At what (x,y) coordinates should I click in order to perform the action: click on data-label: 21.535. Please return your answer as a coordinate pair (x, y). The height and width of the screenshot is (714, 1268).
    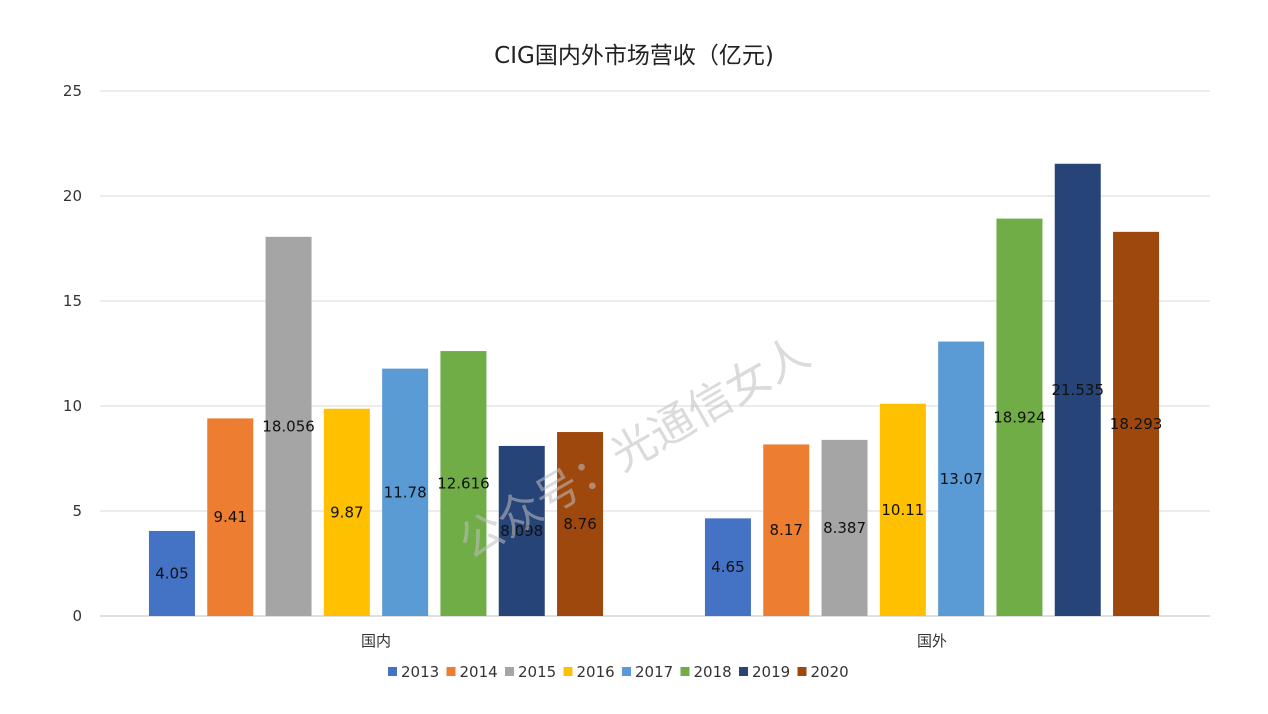
    Looking at the image, I should click on (1078, 390).